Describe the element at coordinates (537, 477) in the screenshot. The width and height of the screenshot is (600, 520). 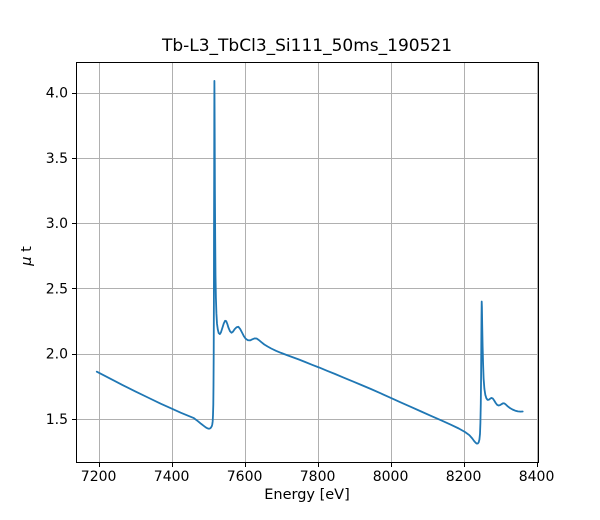
I see `x-tick-label: 8400` at that location.